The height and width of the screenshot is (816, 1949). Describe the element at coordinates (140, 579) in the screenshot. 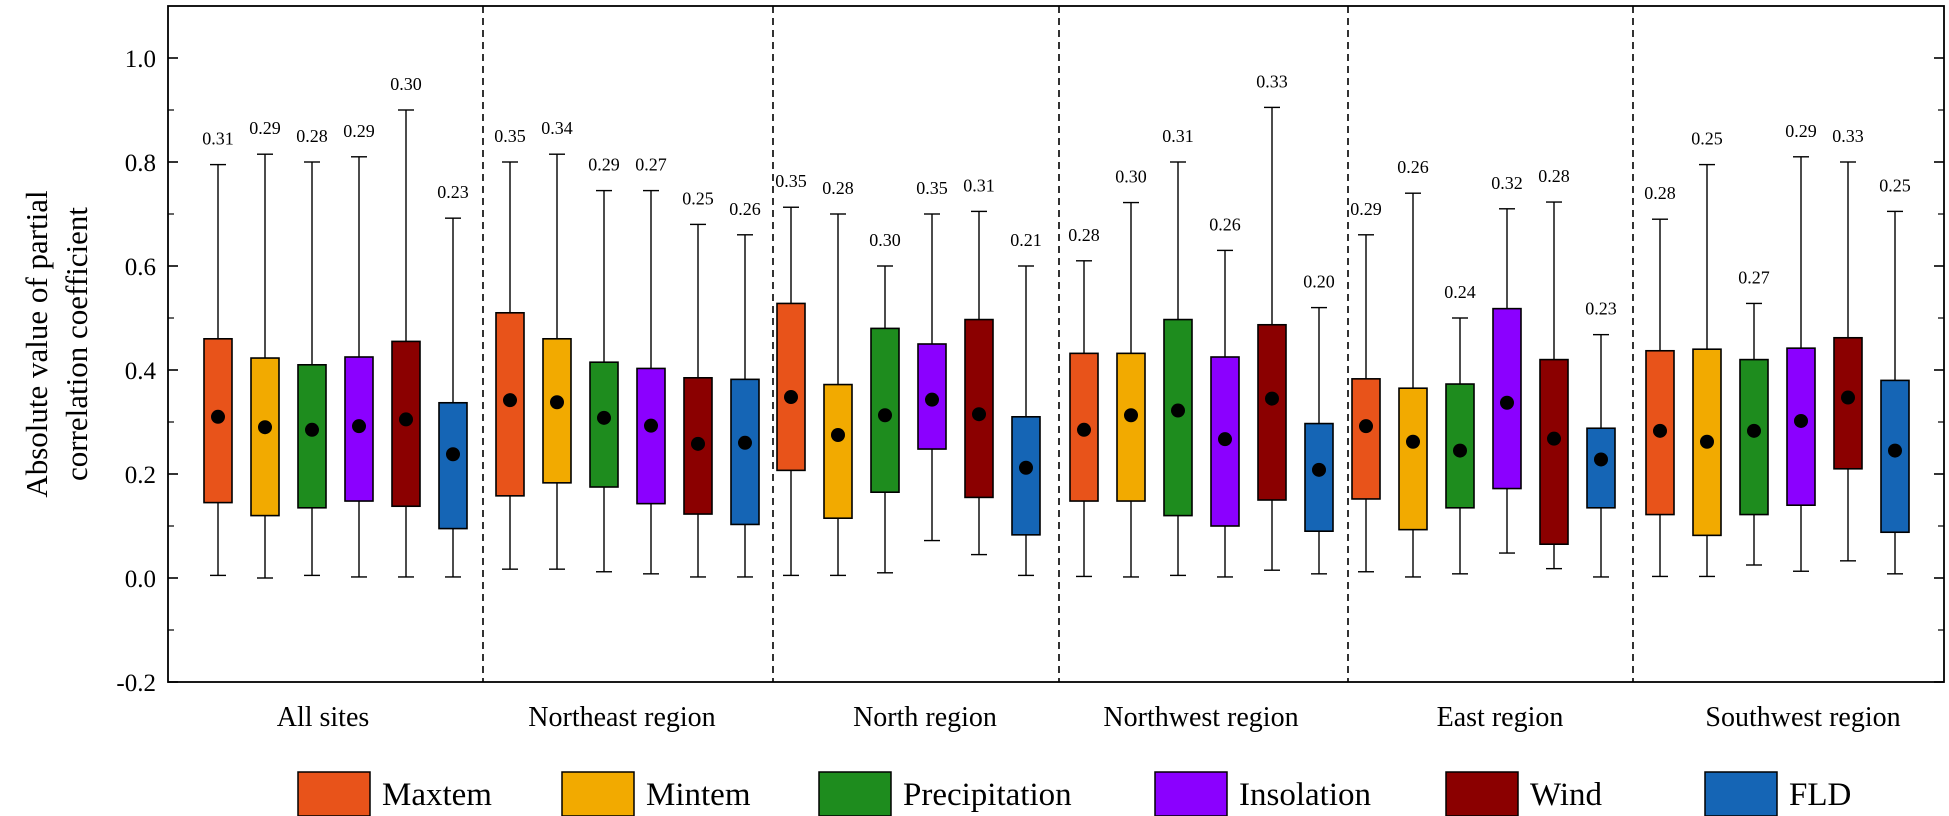

I see `y-tick-label: 0.0` at that location.